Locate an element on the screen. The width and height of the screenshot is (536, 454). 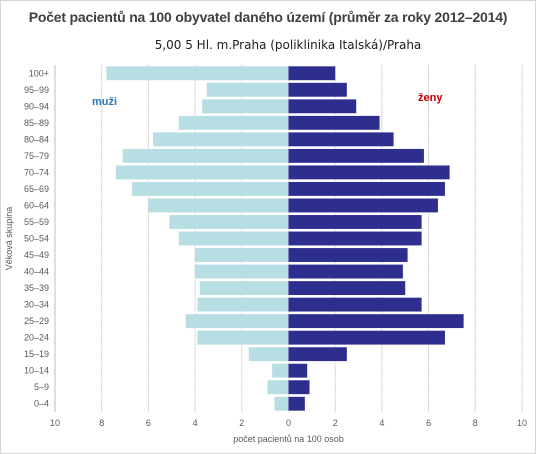
y-axis-title: Věková skupina is located at coordinates (9, 239).